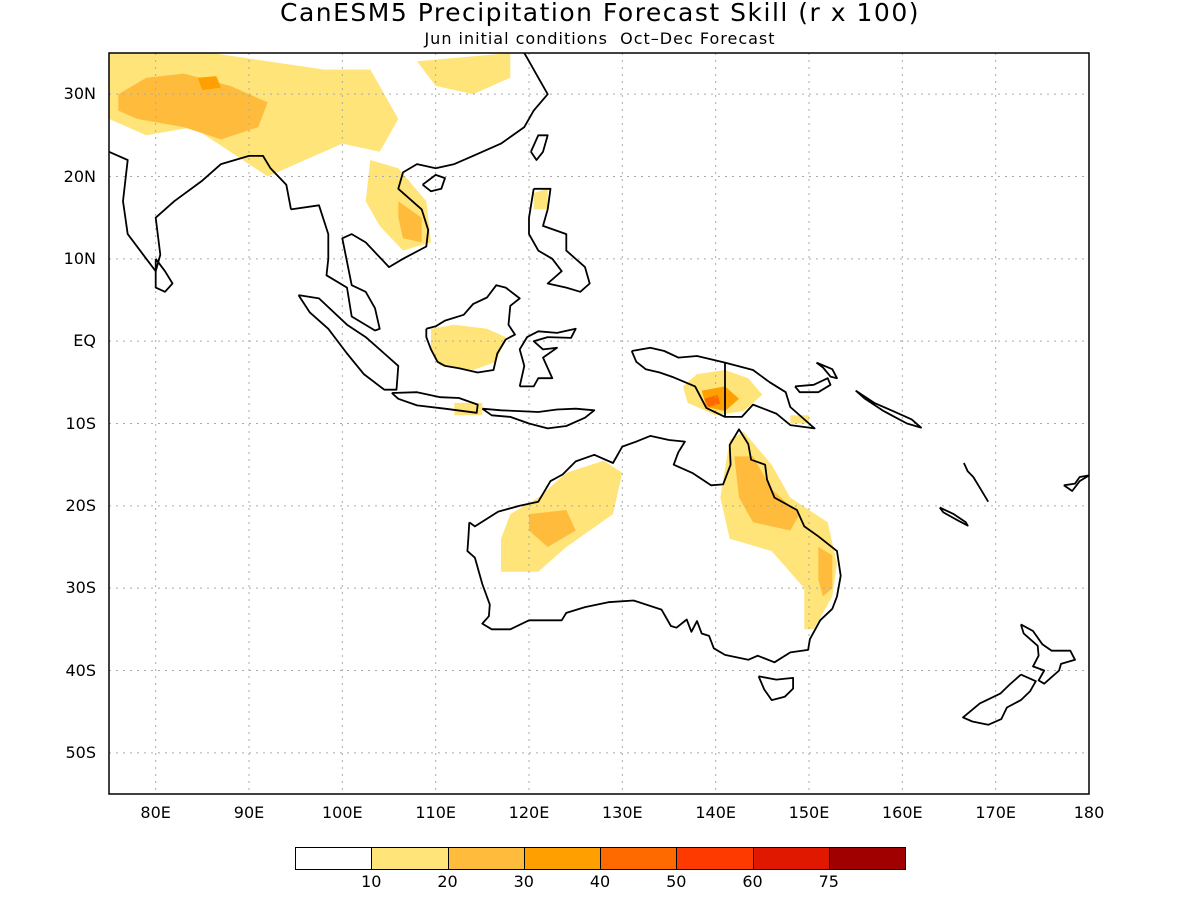 The height and width of the screenshot is (900, 1200). Describe the element at coordinates (902, 812) in the screenshot. I see `lon-tick-label: 160E` at that location.